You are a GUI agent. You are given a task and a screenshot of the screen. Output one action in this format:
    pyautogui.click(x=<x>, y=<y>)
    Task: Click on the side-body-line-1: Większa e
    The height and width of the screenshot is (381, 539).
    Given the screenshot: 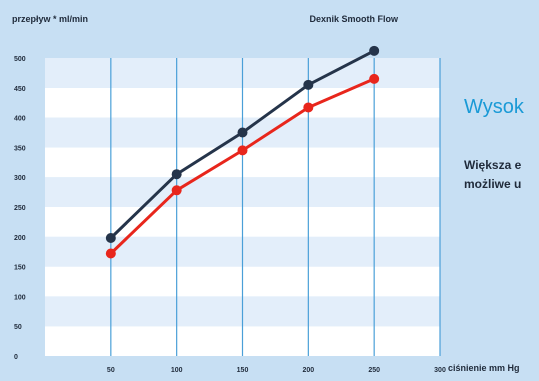 What is the action you would take?
    pyautogui.click(x=493, y=165)
    